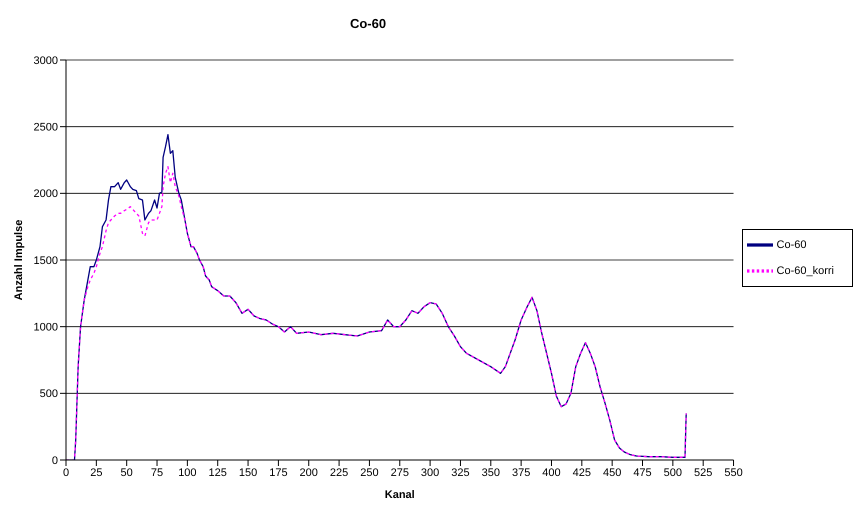 This screenshot has width=863, height=516. Describe the element at coordinates (96, 472) in the screenshot. I see `x-tick-label: 25` at that location.